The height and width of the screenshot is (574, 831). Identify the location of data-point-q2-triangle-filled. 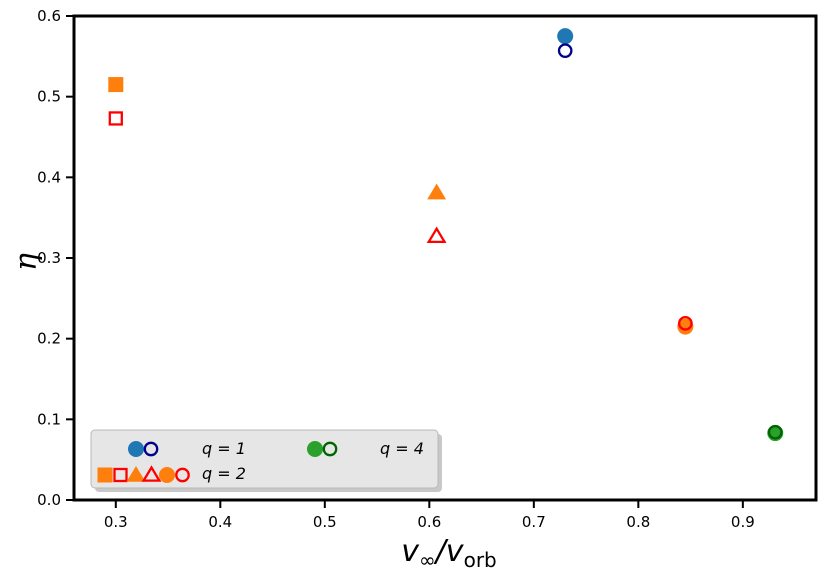
(437, 191).